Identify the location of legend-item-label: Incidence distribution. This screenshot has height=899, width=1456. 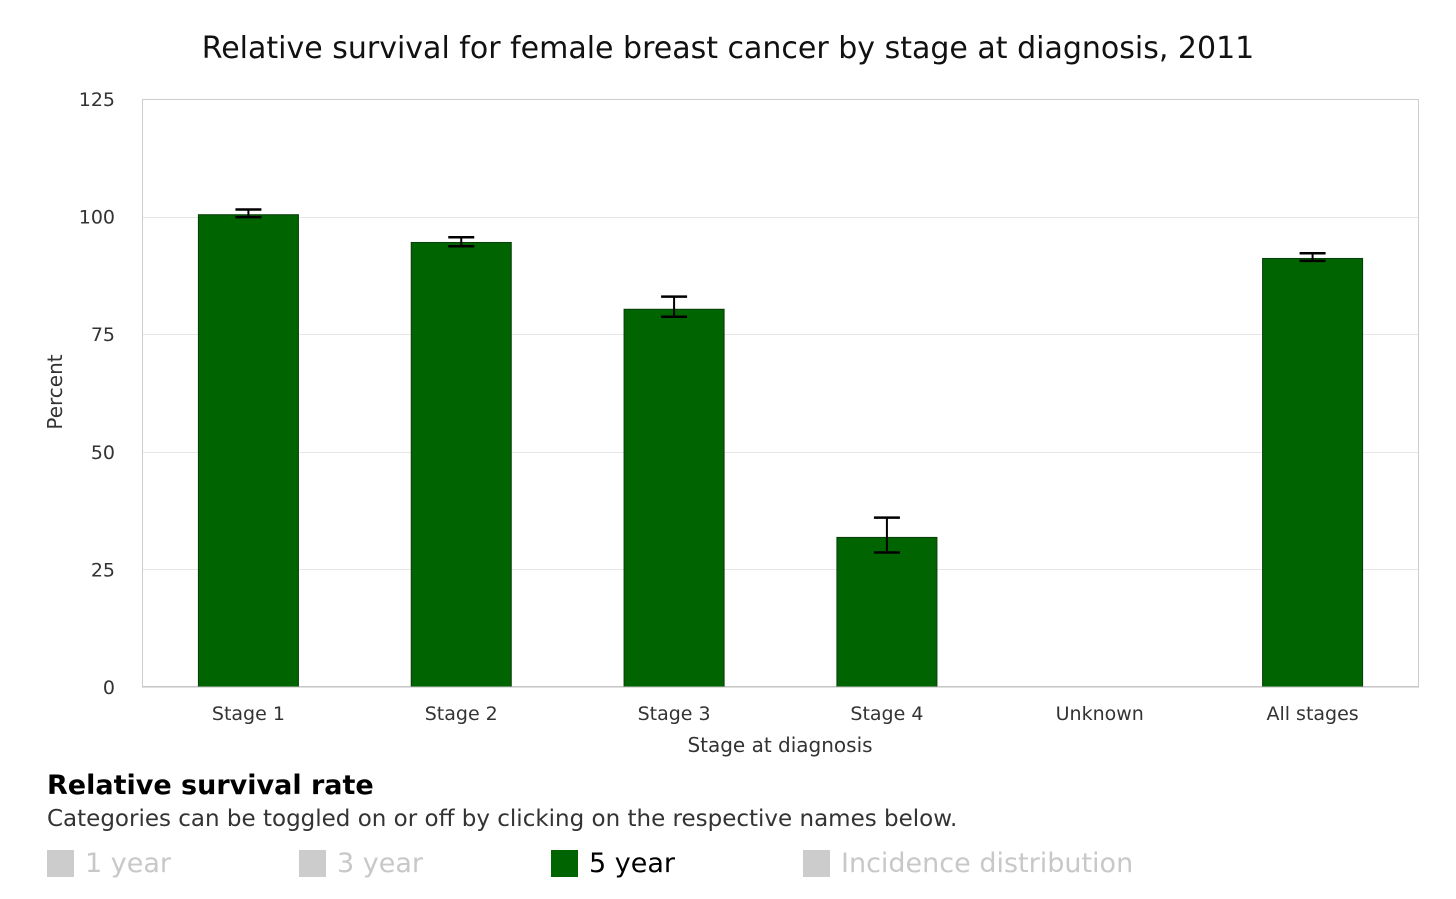
(987, 863).